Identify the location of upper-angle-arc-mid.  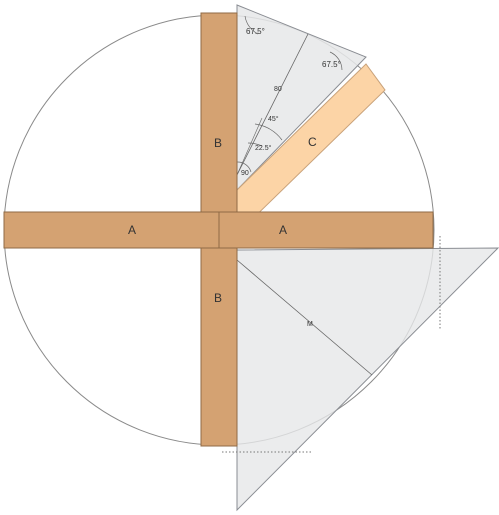
(268, 132).